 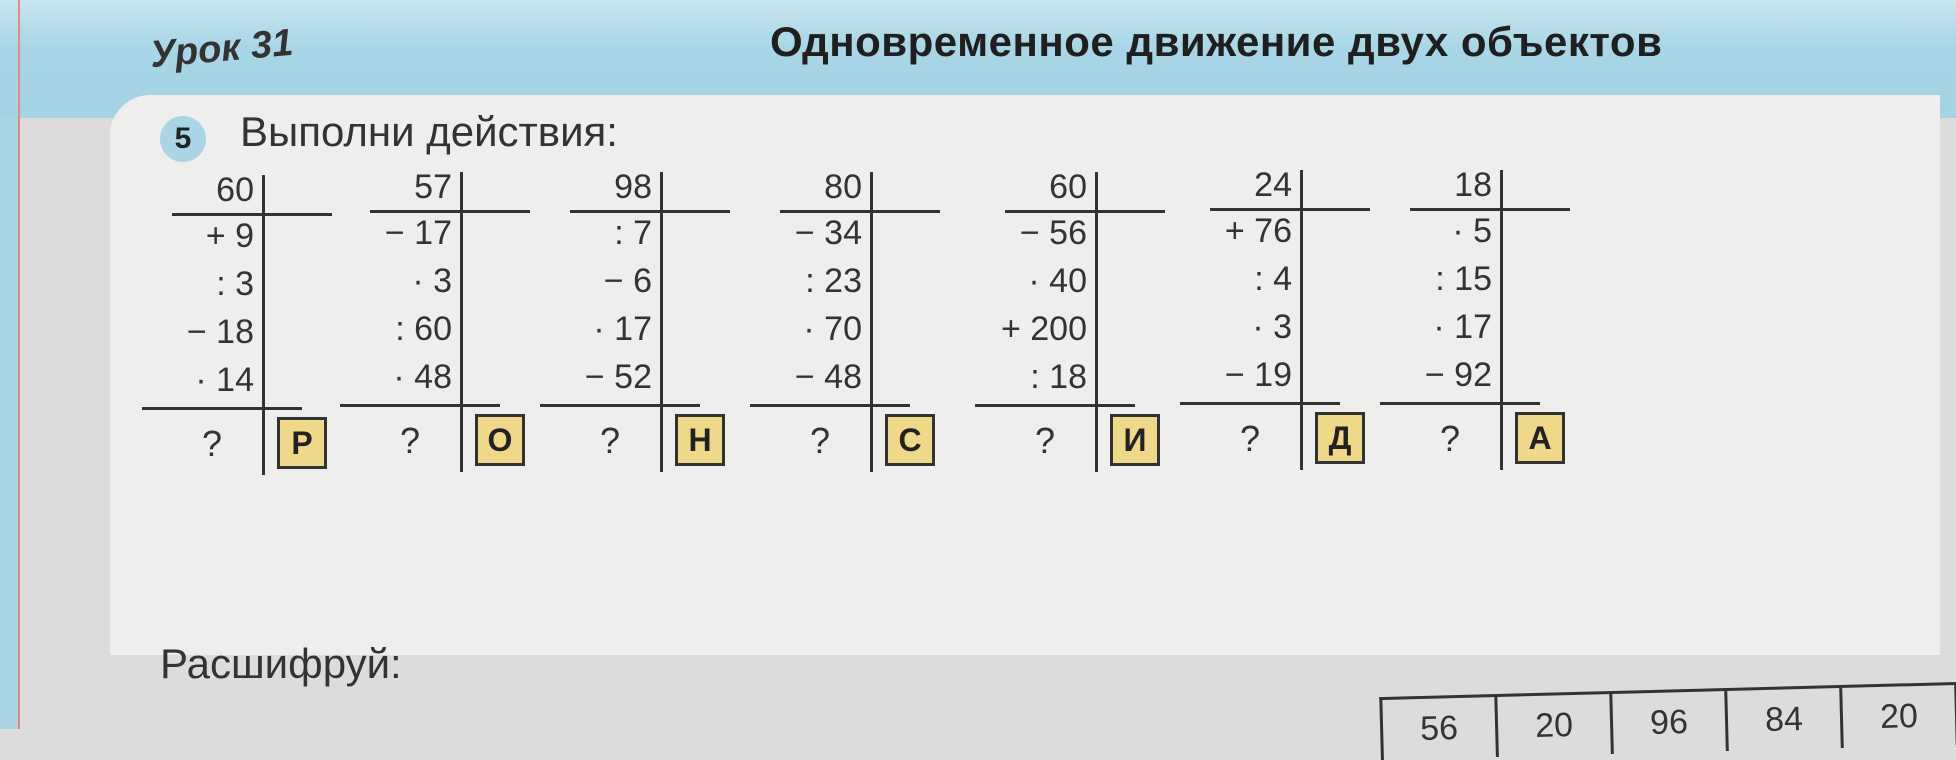 I want to click on chain-operation: − 34, so click(x=828, y=233).